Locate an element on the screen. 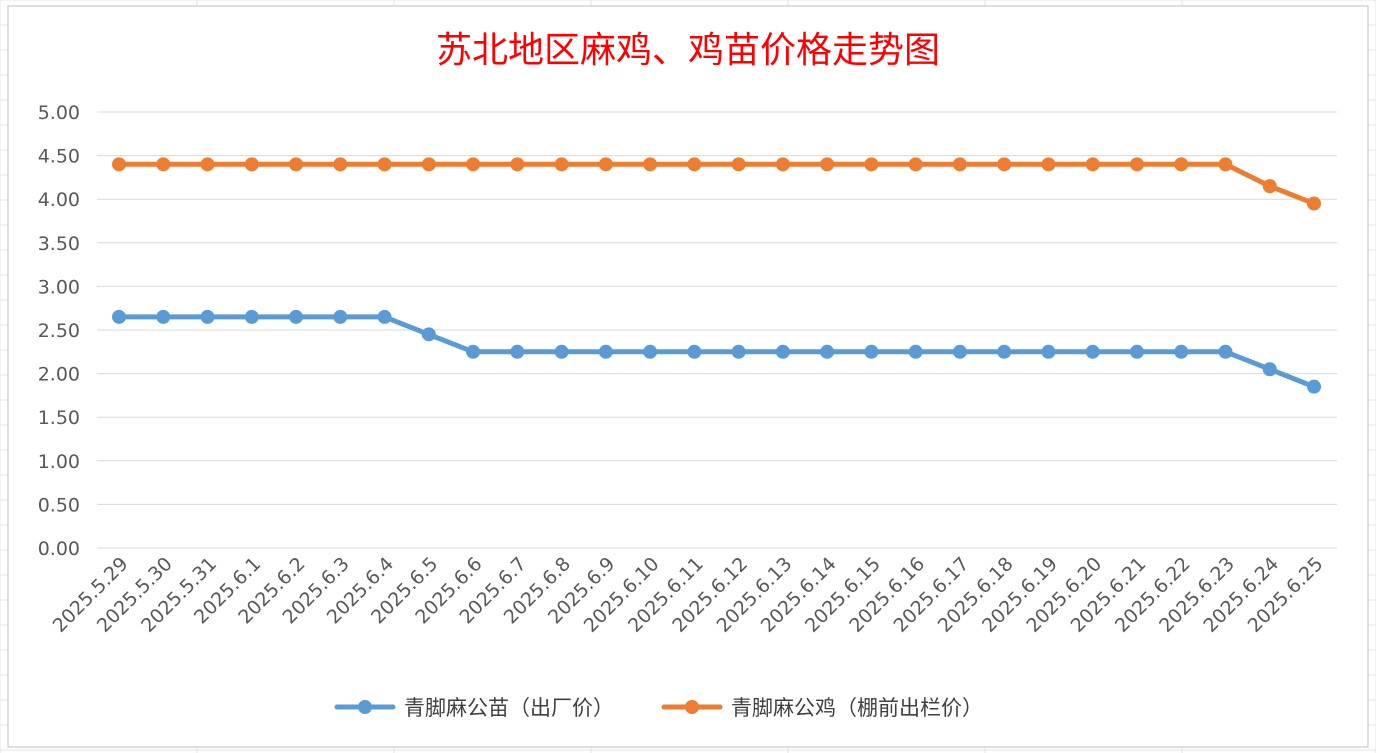  y-tick-label: 1.00 is located at coordinates (59, 462).